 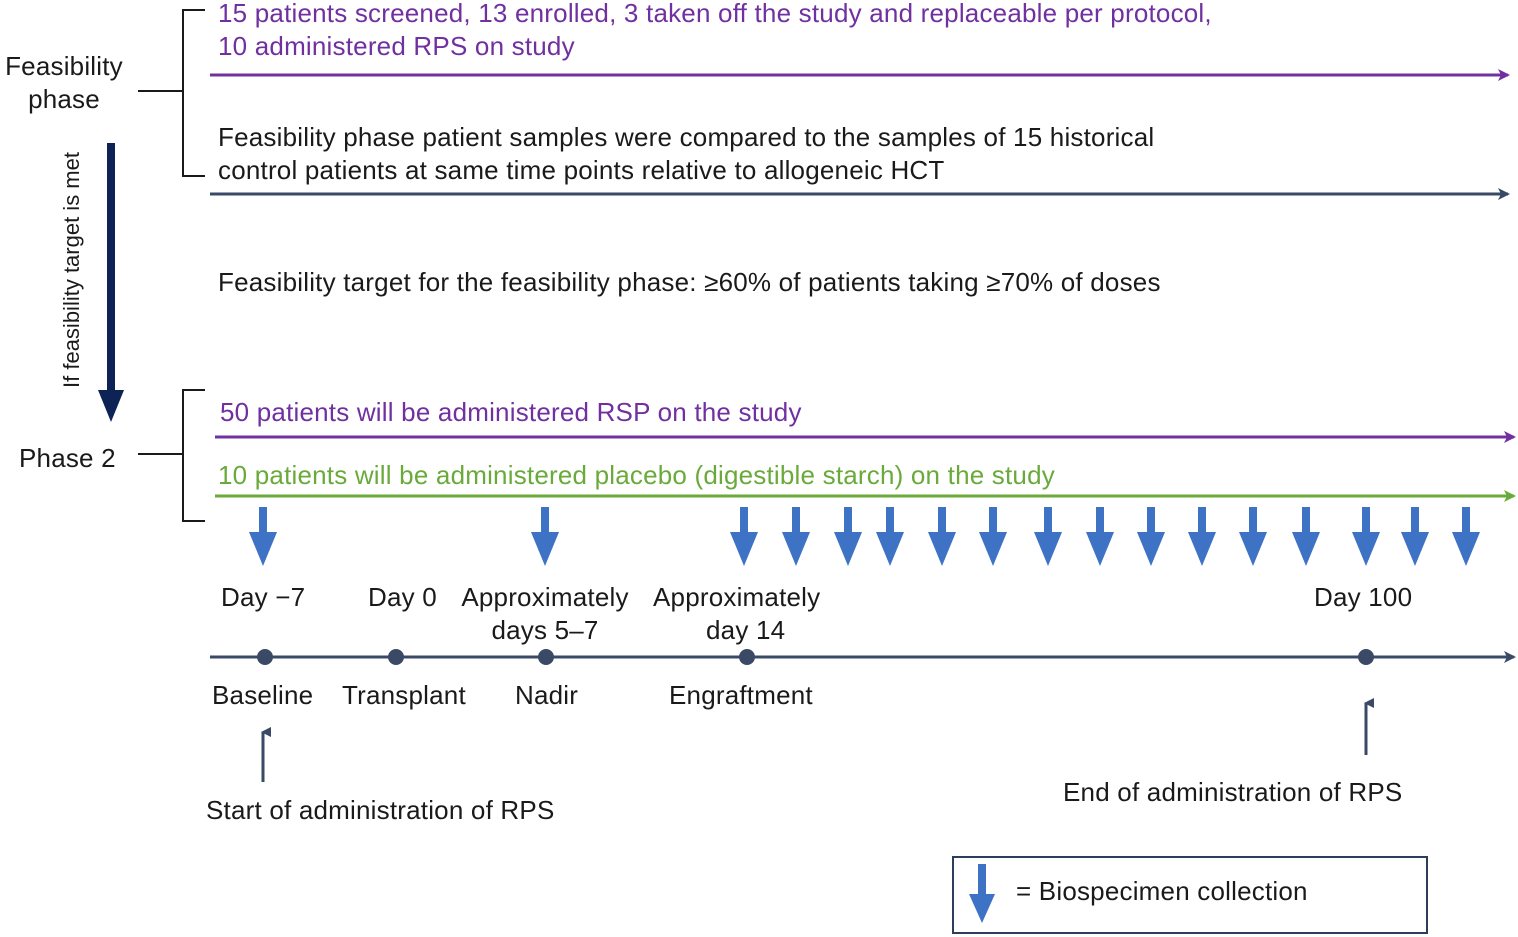 I want to click on timeline-dot-transplant, so click(x=396, y=657).